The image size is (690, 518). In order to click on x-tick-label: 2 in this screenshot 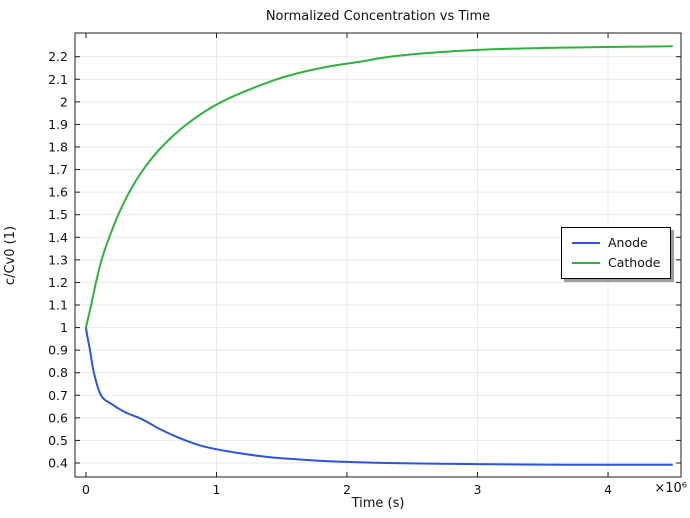, I will do `click(347, 489)`.